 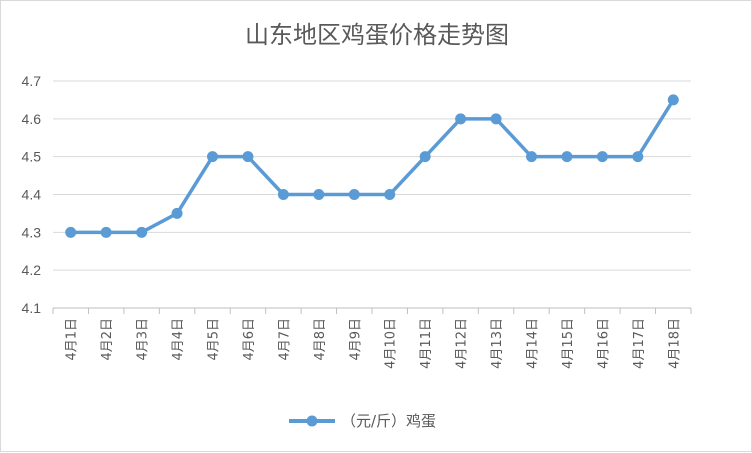 What do you see at coordinates (372, 310) in the screenshot?
I see `x-axis` at bounding box center [372, 310].